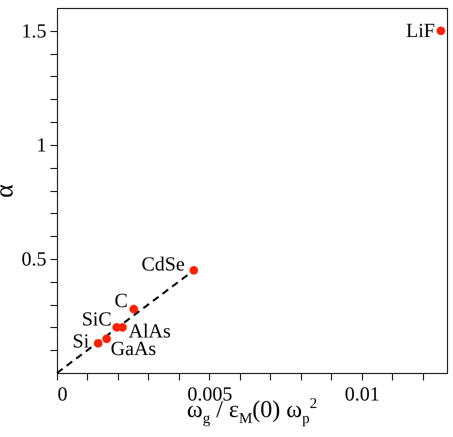 This screenshot has height=437, width=453. I want to click on y-tick-label: 0.5, so click(34, 259).